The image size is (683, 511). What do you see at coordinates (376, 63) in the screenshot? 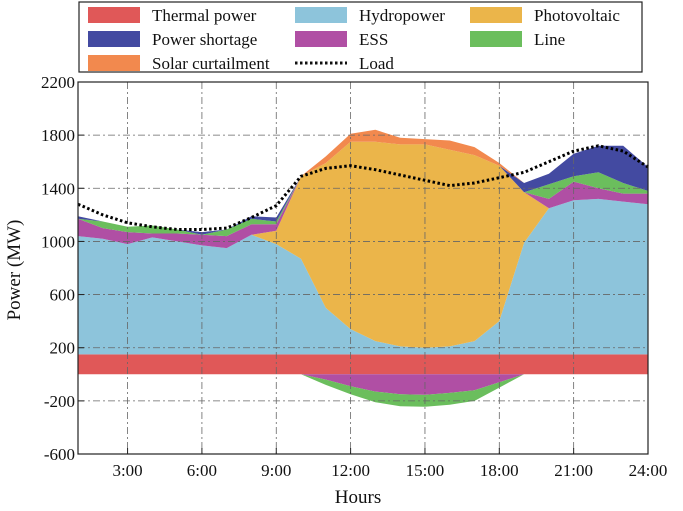
I see `legend-label: Load` at bounding box center [376, 63].